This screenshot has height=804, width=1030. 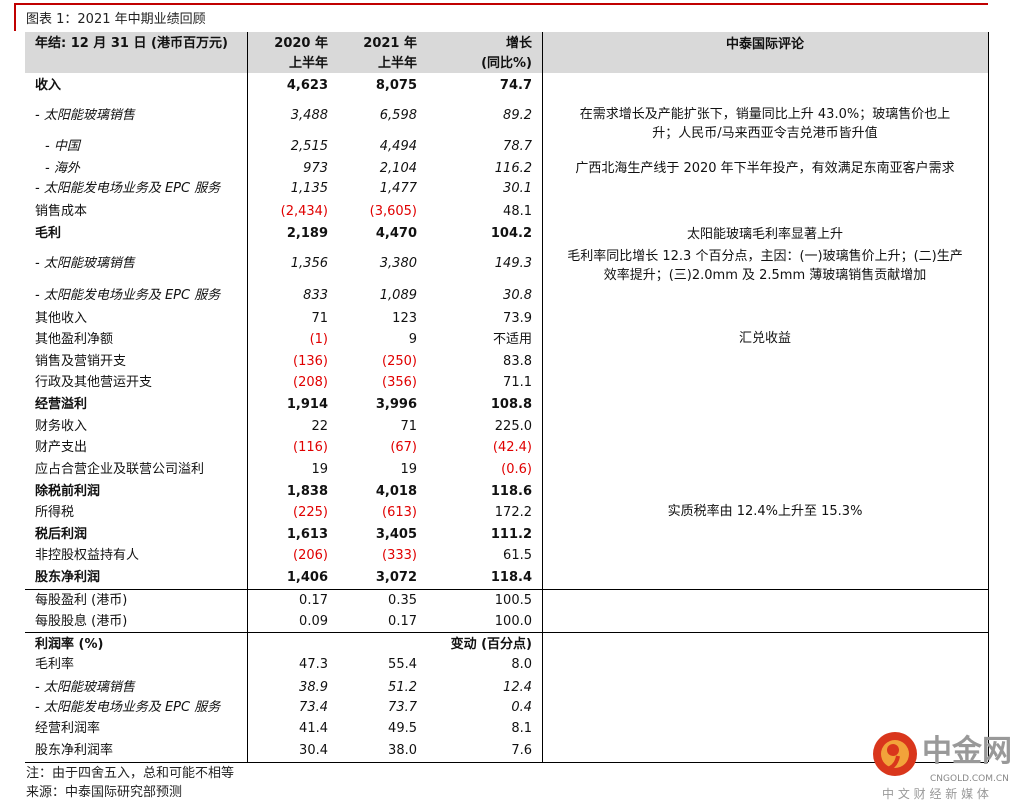 What do you see at coordinates (521, 707) in the screenshot?
I see `row-value-3: 0.4` at bounding box center [521, 707].